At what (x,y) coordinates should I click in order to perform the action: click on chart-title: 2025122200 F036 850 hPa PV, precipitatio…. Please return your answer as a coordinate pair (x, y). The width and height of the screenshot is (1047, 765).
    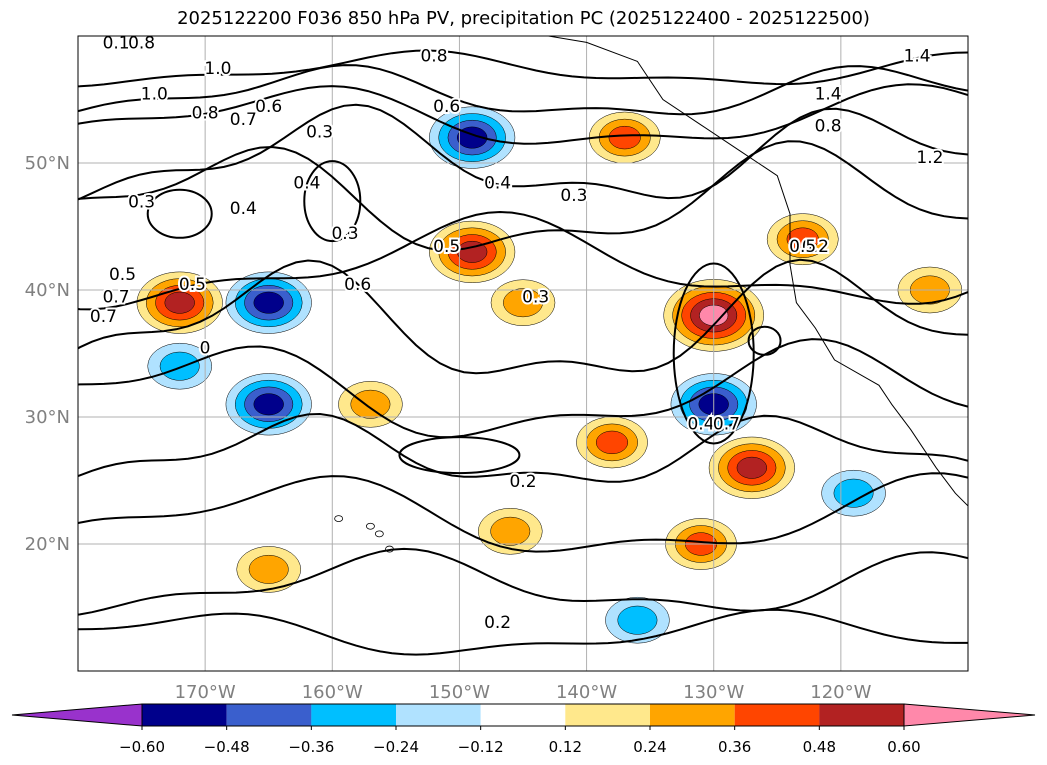
    Looking at the image, I should click on (523, 18).